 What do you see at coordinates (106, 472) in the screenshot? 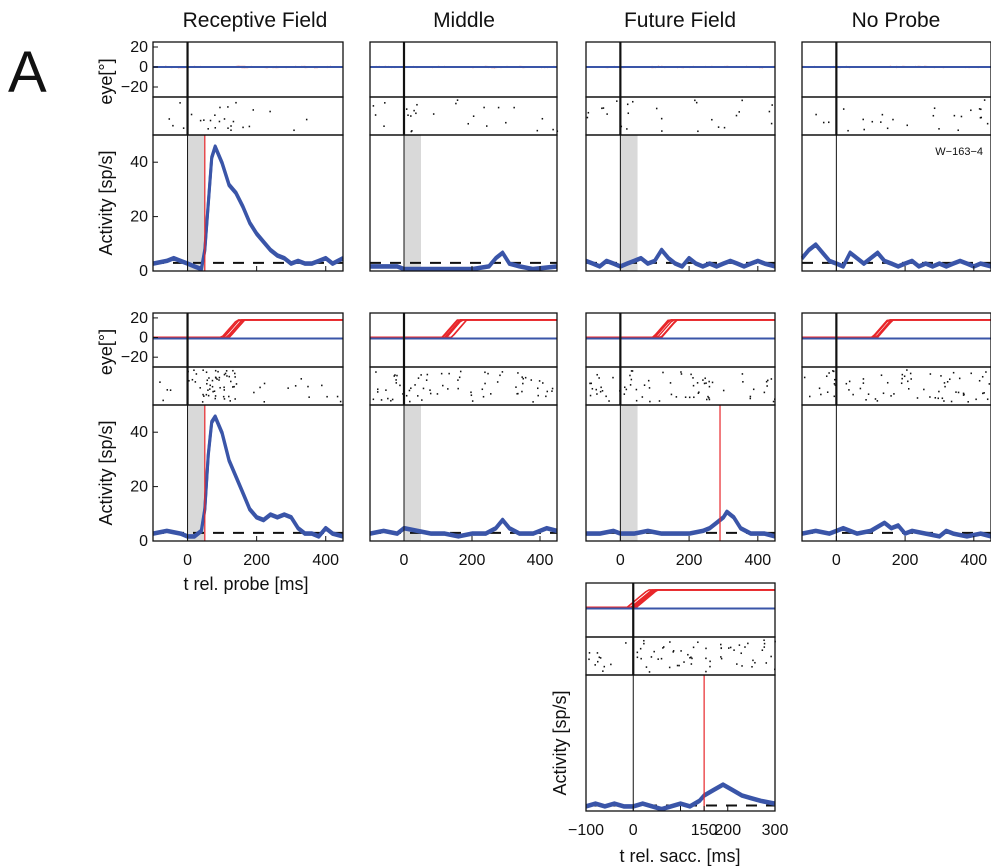
I see `activity-y-axis-label: Activity [sp/s]` at bounding box center [106, 472].